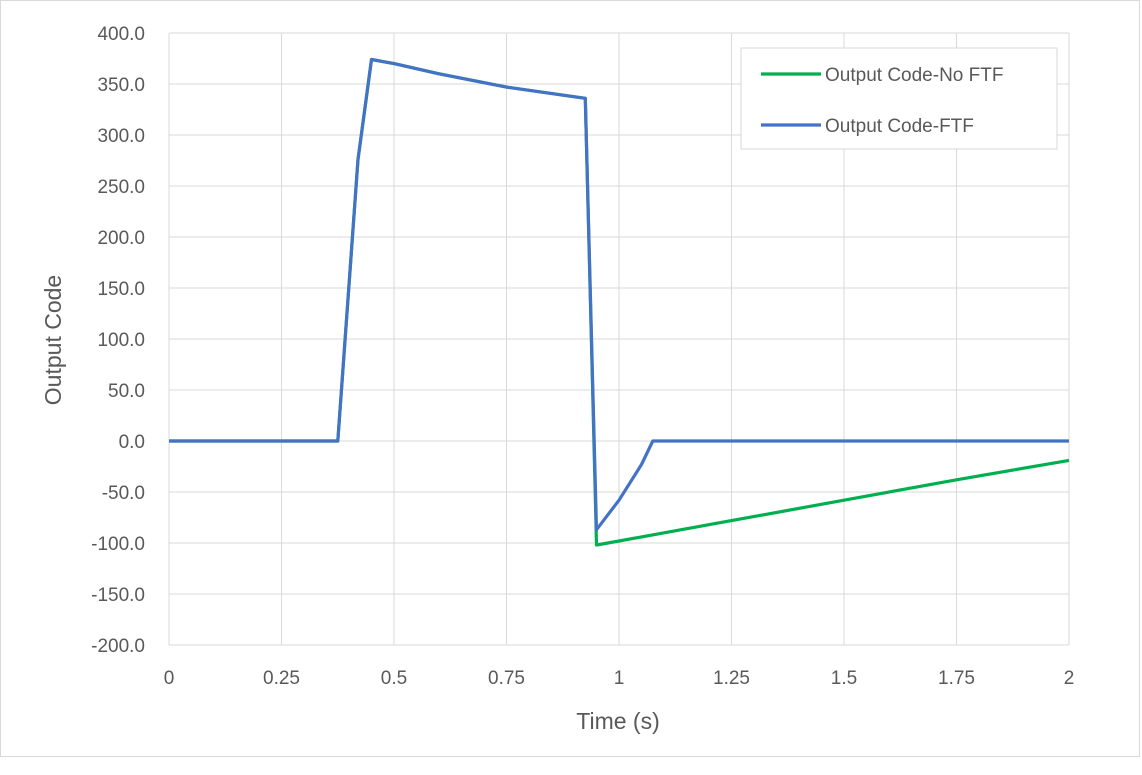 The width and height of the screenshot is (1142, 775). What do you see at coordinates (169, 678) in the screenshot?
I see `x-tick-label: 0` at bounding box center [169, 678].